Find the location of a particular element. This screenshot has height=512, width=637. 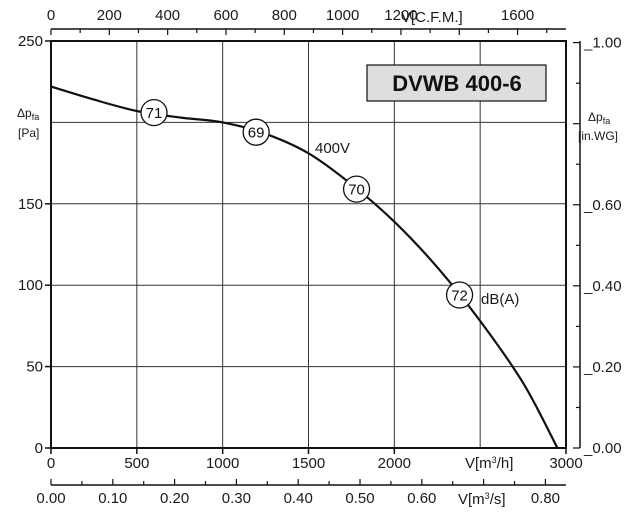

model-title-box: DVWB 400-6 is located at coordinates (456, 83).